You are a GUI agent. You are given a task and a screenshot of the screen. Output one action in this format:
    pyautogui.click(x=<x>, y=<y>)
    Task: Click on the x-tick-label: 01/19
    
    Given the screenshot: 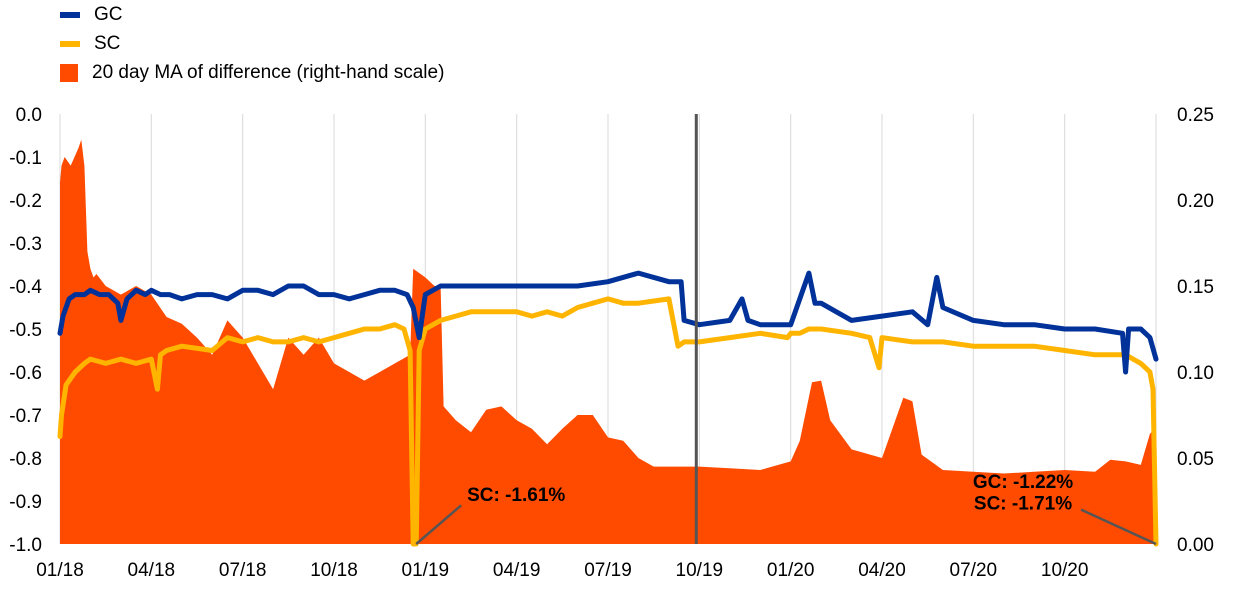 What is the action you would take?
    pyautogui.click(x=426, y=570)
    